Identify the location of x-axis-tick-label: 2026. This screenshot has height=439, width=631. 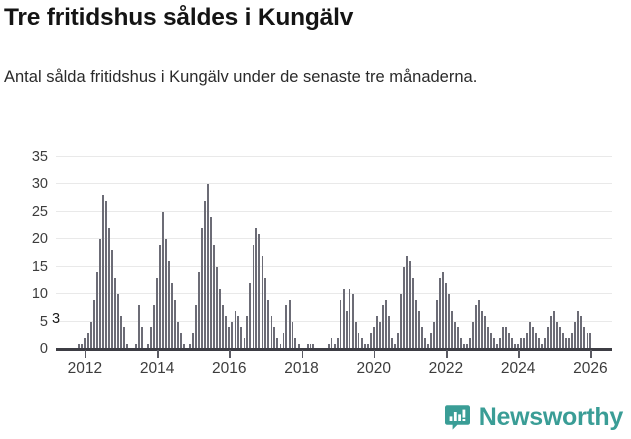
(590, 368).